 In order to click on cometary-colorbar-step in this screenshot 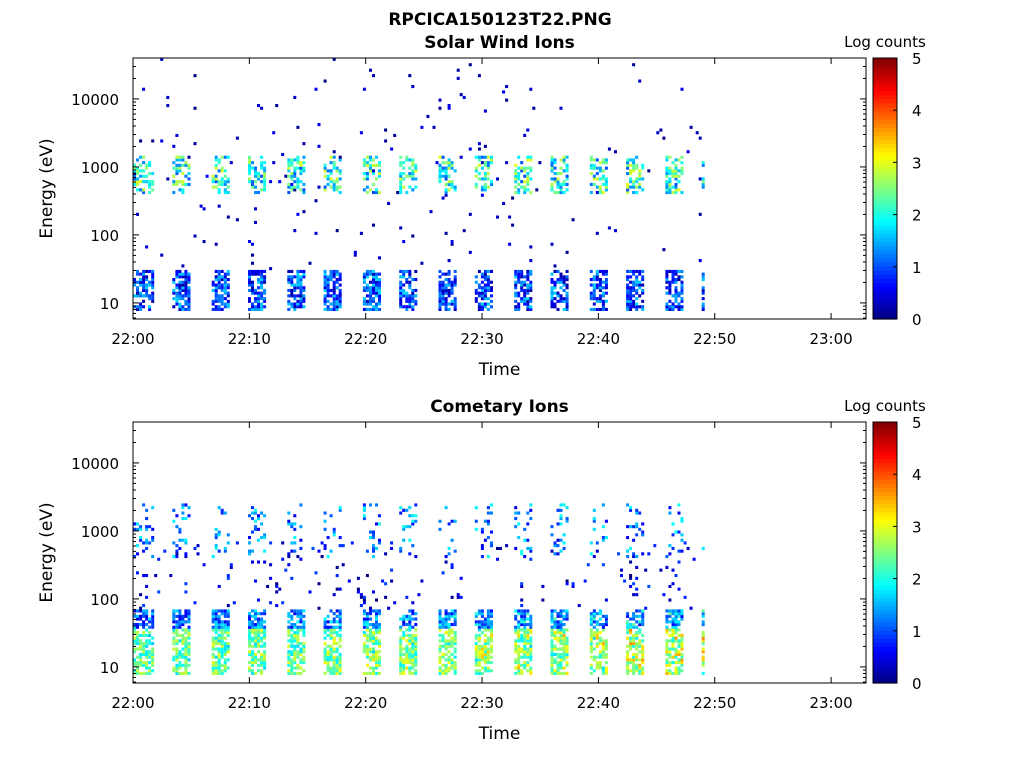, I will do `click(885, 542)`.